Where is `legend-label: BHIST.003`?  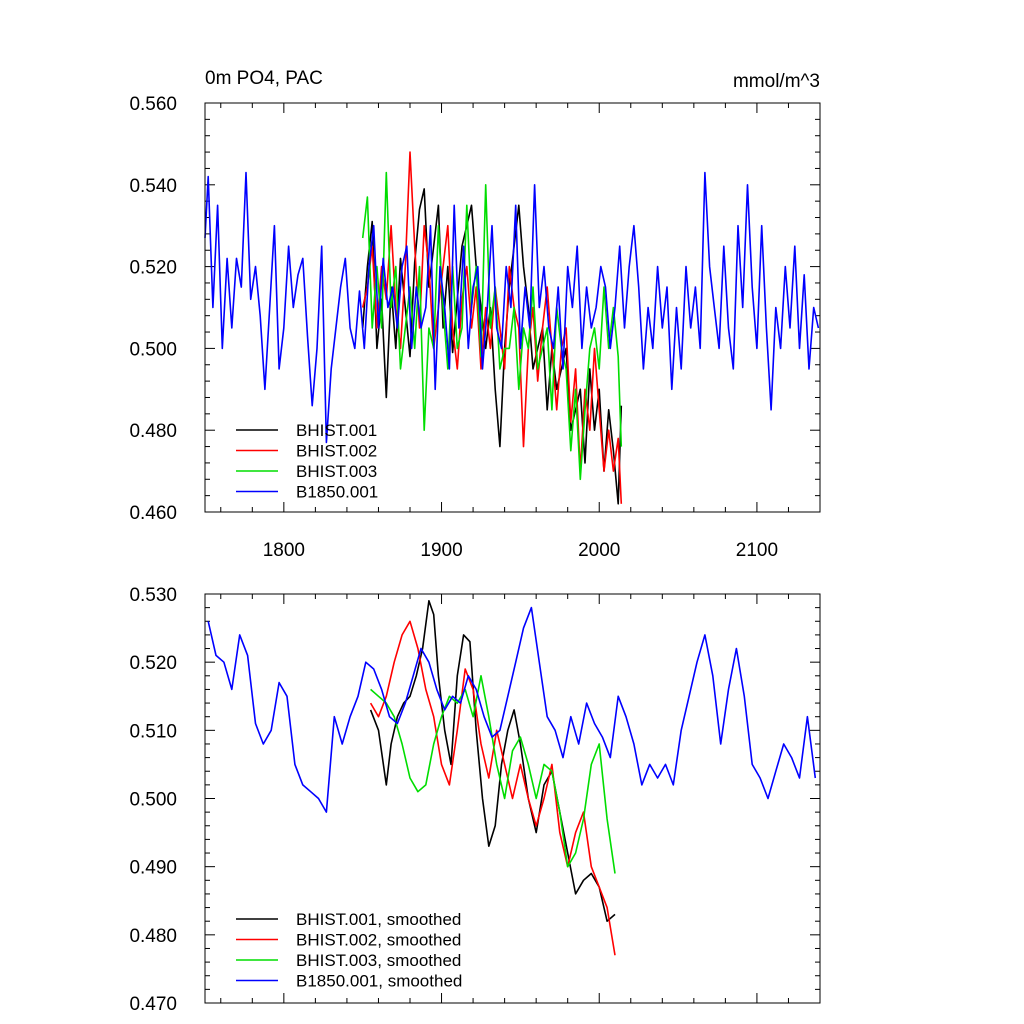
legend-label: BHIST.003 is located at coordinates (336, 471).